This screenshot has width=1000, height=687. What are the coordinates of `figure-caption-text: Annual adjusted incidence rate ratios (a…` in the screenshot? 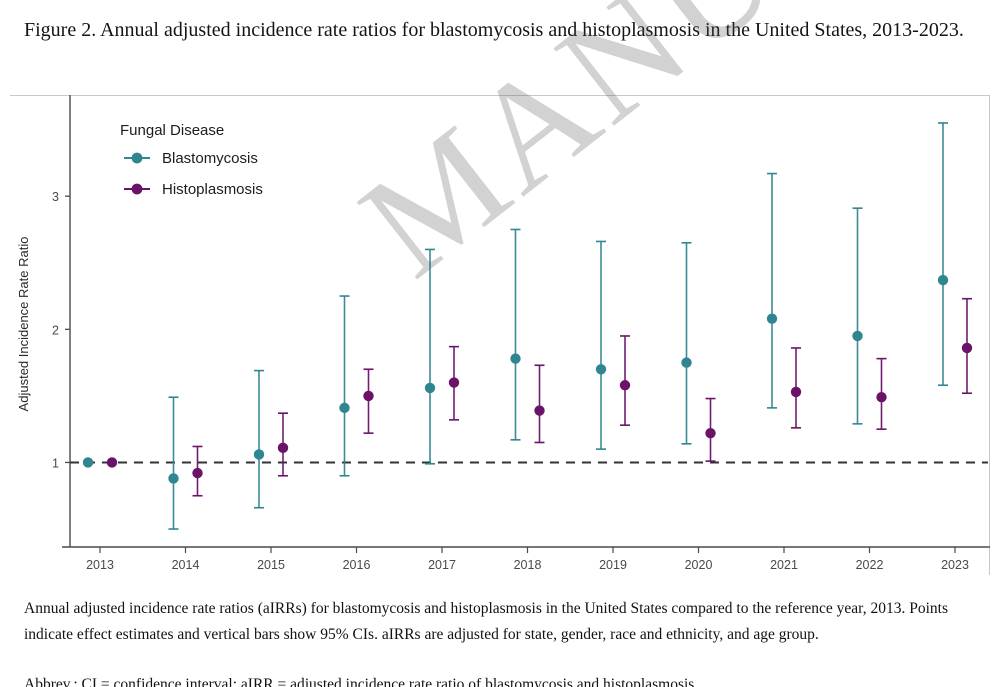 It's located at (486, 621).